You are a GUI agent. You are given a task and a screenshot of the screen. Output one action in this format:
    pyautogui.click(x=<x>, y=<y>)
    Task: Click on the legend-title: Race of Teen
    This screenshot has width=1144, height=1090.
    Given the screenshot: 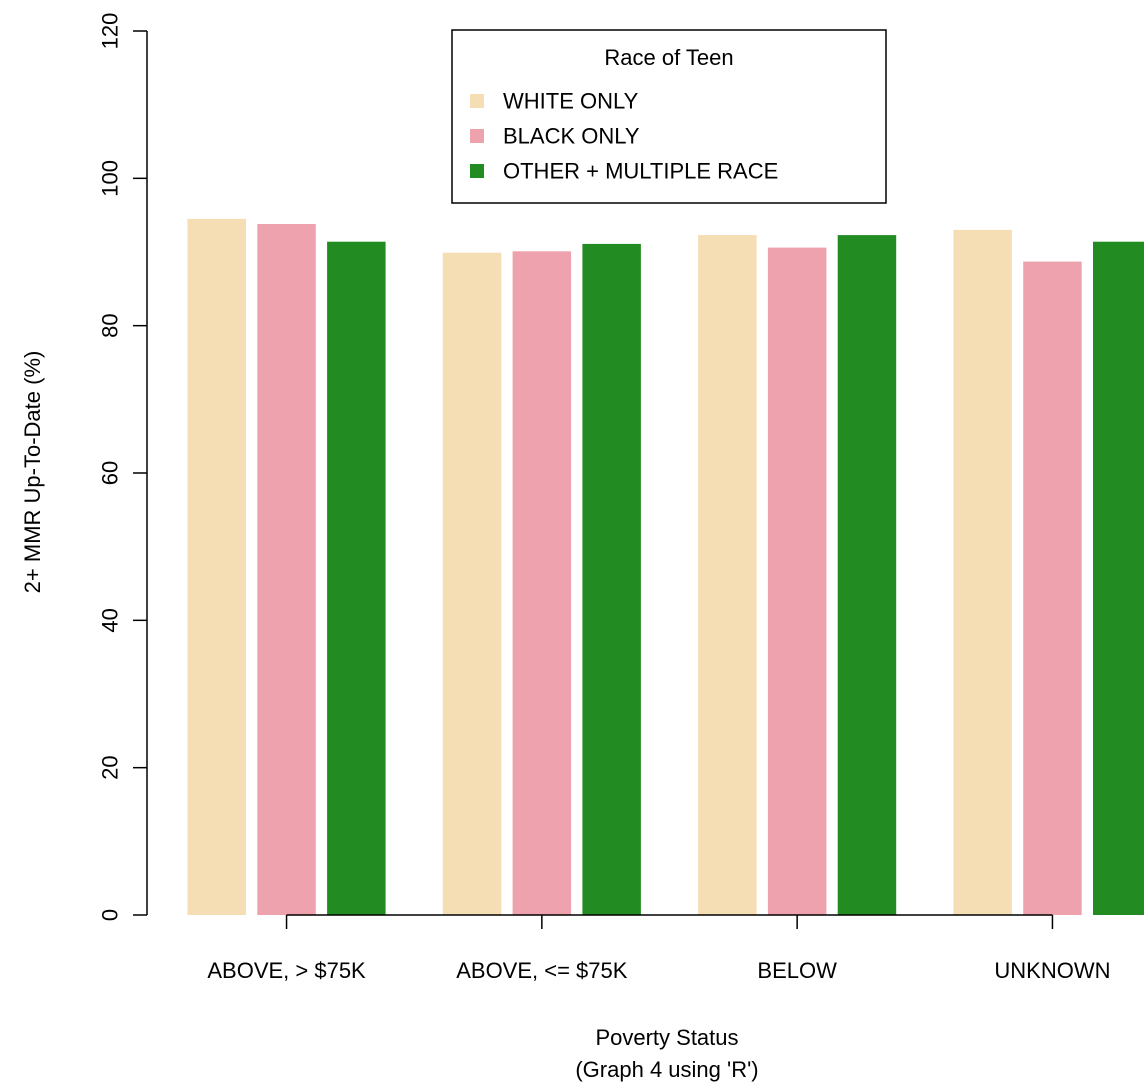 What is the action you would take?
    pyautogui.click(x=668, y=57)
    